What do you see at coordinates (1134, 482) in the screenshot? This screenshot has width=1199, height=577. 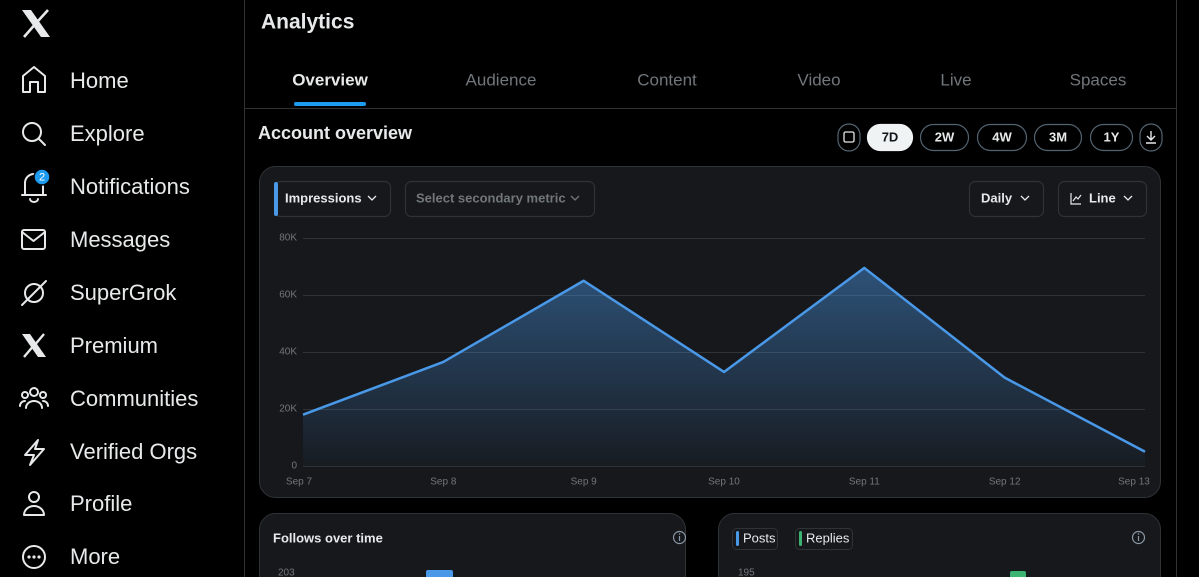 I see `x-tick-label: Sep 13` at bounding box center [1134, 482].